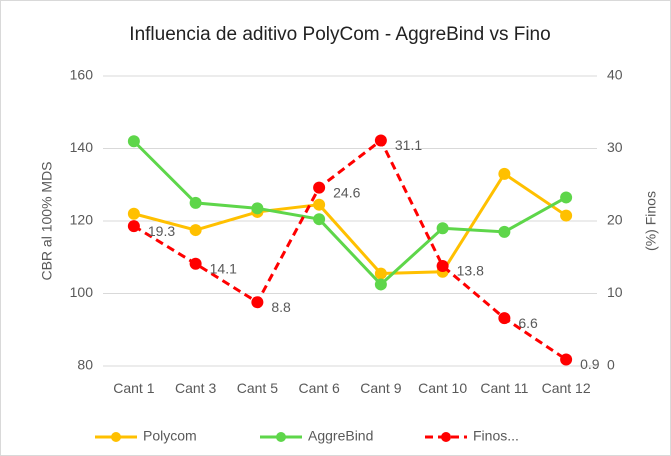 This screenshot has height=456, width=671. What do you see at coordinates (134, 388) in the screenshot?
I see `x-tick-label: Cant 1` at bounding box center [134, 388].